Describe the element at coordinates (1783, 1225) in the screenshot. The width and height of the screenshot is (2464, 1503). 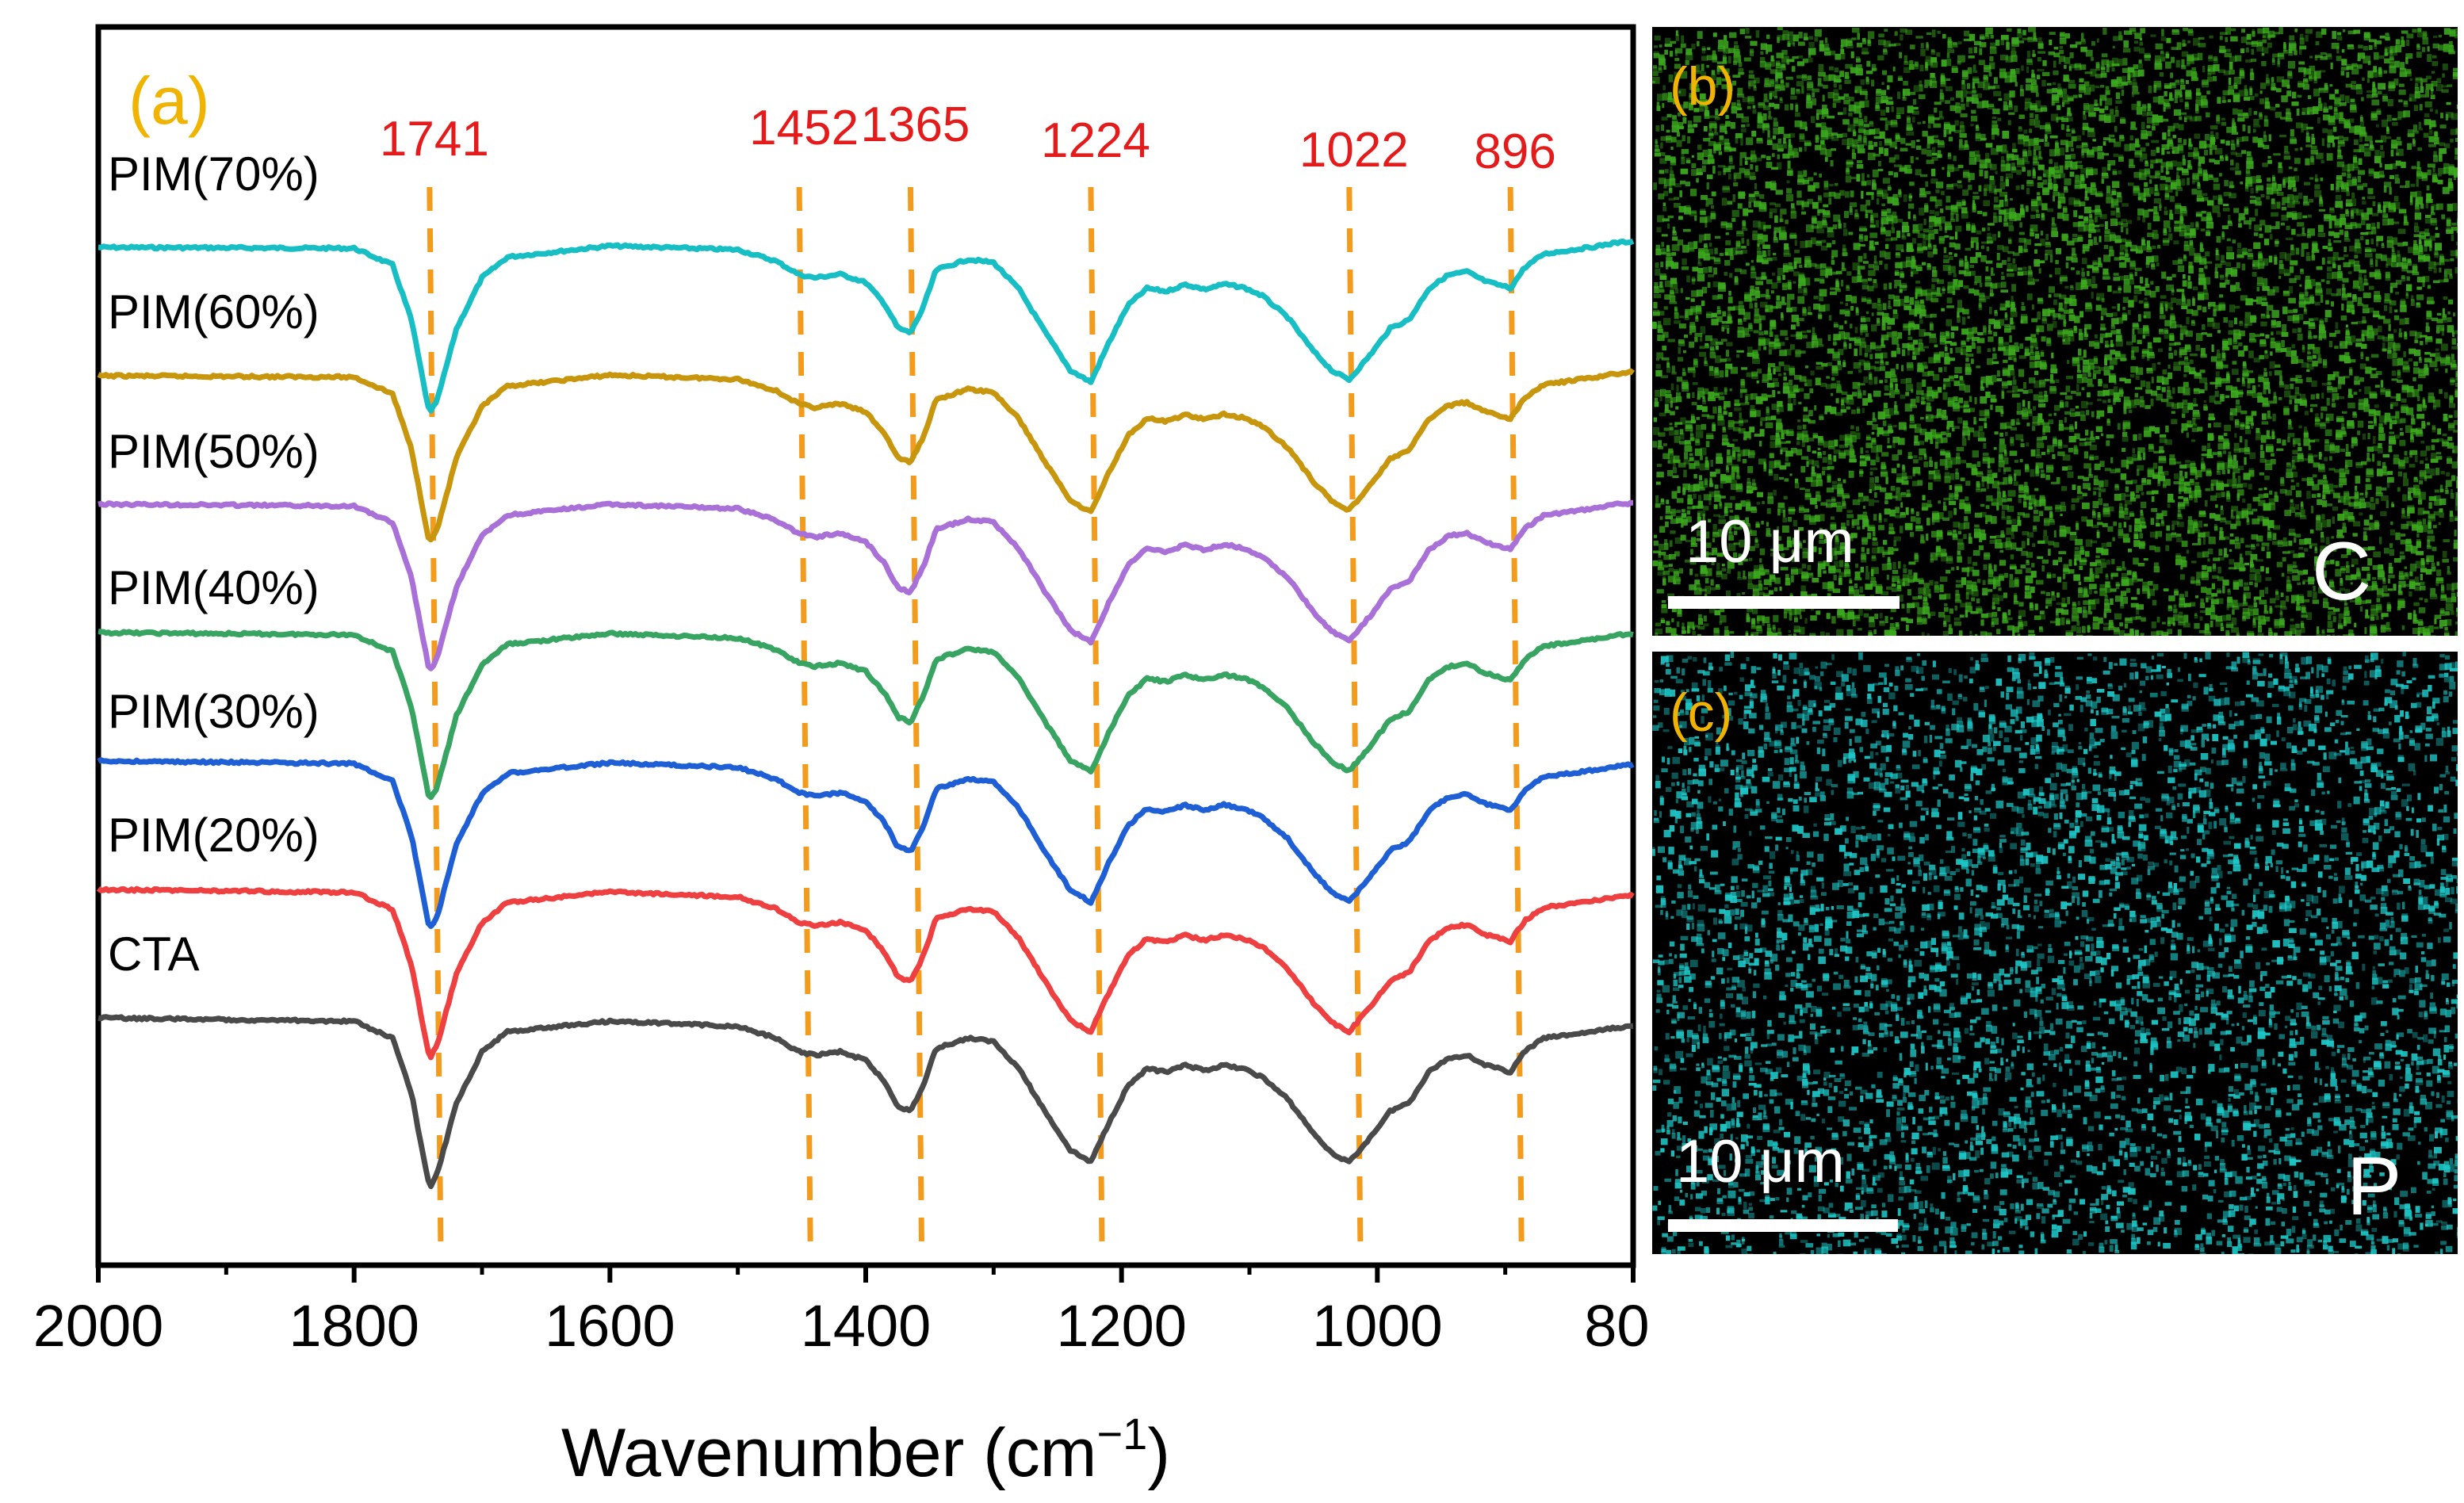
I see `scale-bar-c` at that location.